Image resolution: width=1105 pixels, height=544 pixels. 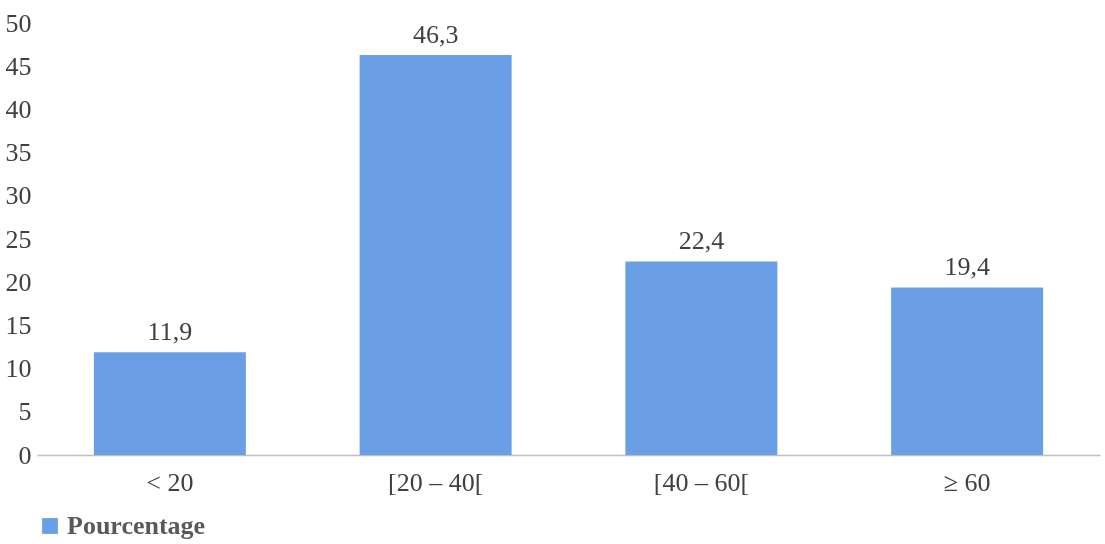 What do you see at coordinates (18, 325) in the screenshot?
I see `y-tick-label: 15` at bounding box center [18, 325].